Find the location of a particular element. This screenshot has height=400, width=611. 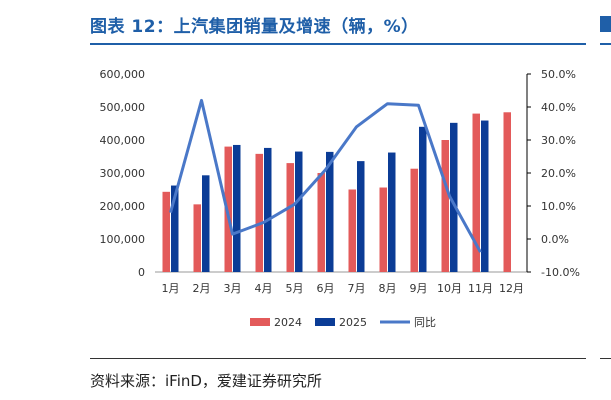

legend: 2024 2025 同比 is located at coordinates (343, 322).